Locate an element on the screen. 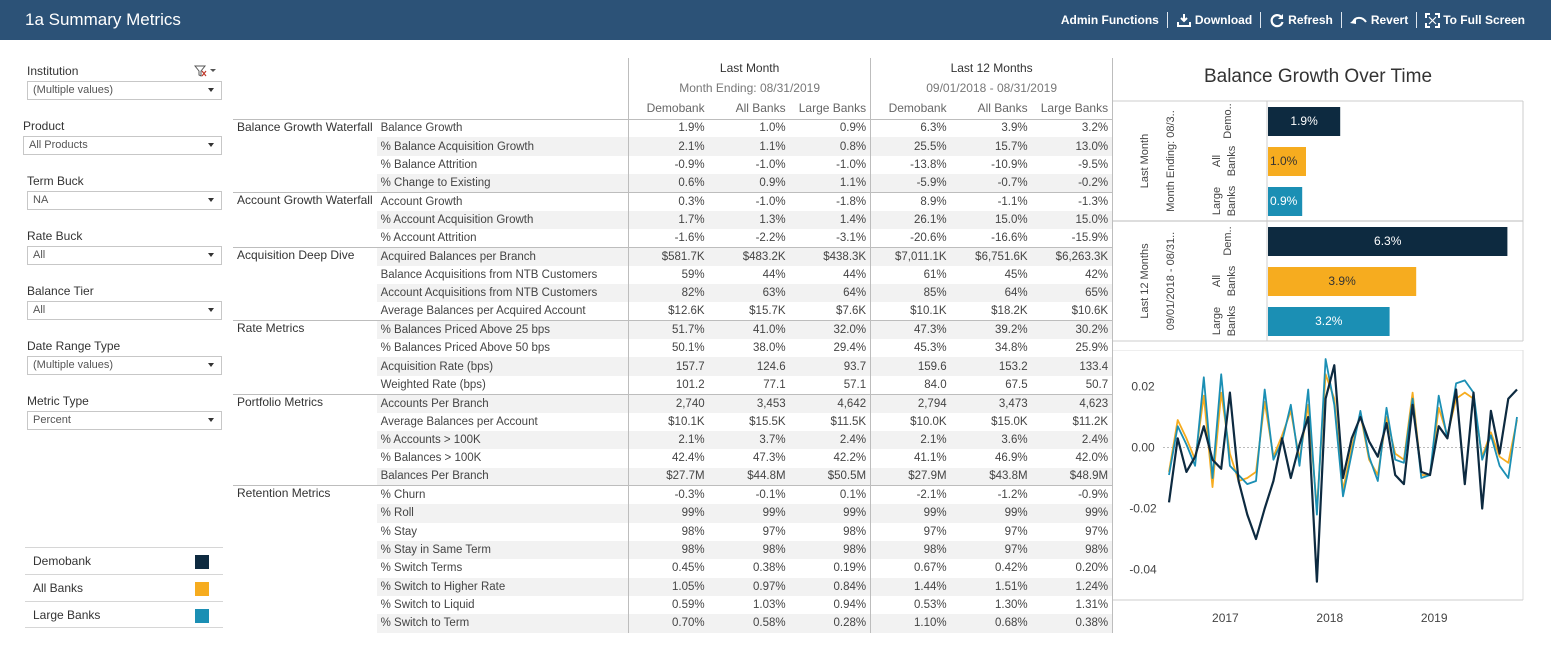 This screenshot has width=1551, height=651. filter-select-institution: (Multiple values) is located at coordinates (124, 90).